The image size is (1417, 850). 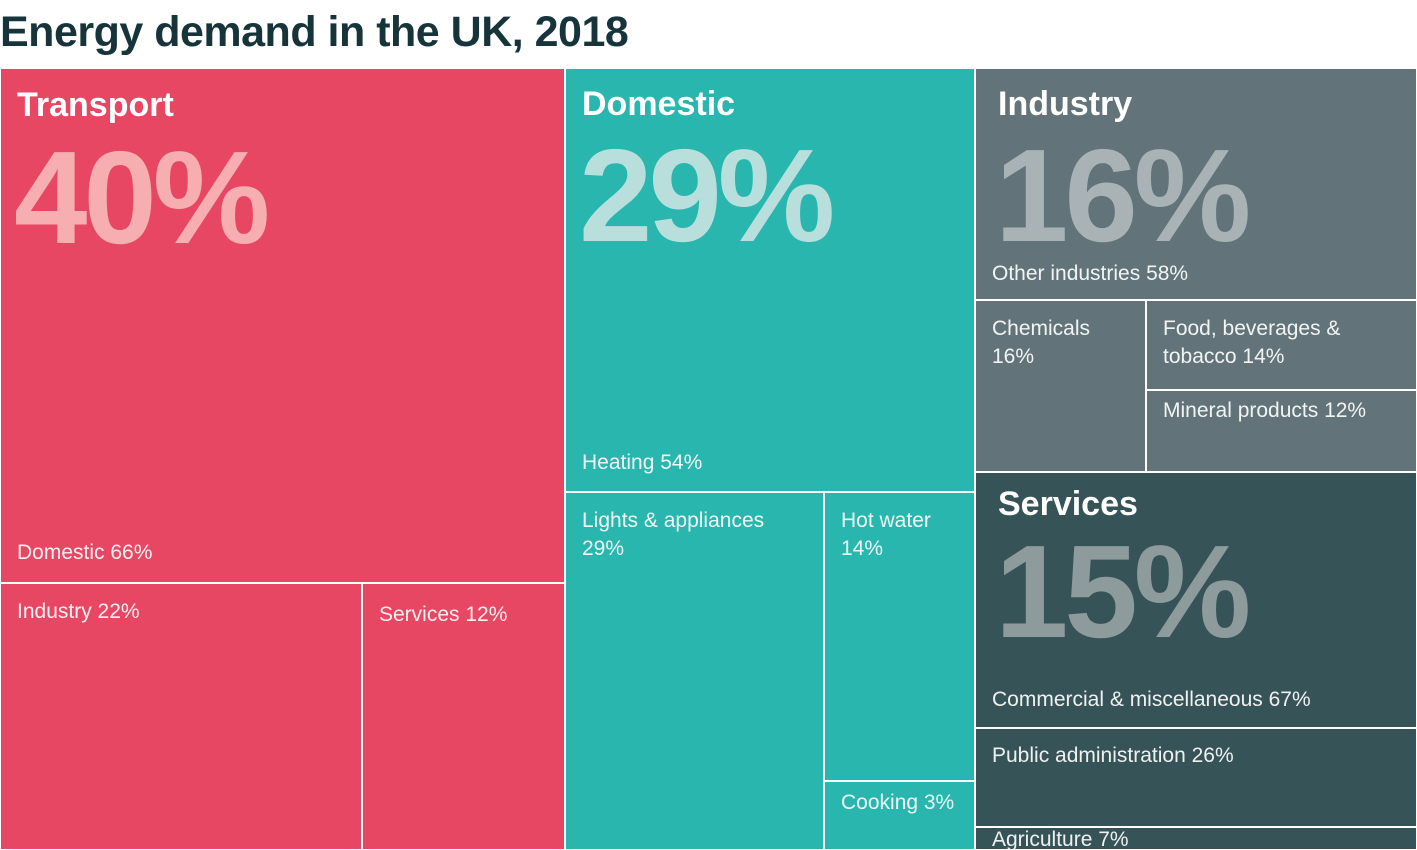 I want to click on cell-domestic-lights-appliances: Lights & appliances 29%, so click(x=694, y=671).